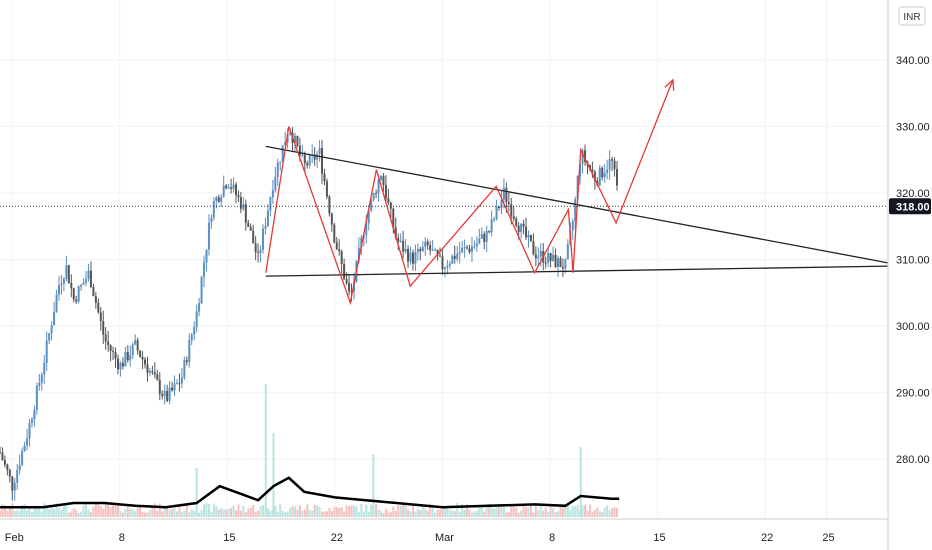 This screenshot has width=932, height=550. I want to click on currency-label: INR, so click(911, 17).